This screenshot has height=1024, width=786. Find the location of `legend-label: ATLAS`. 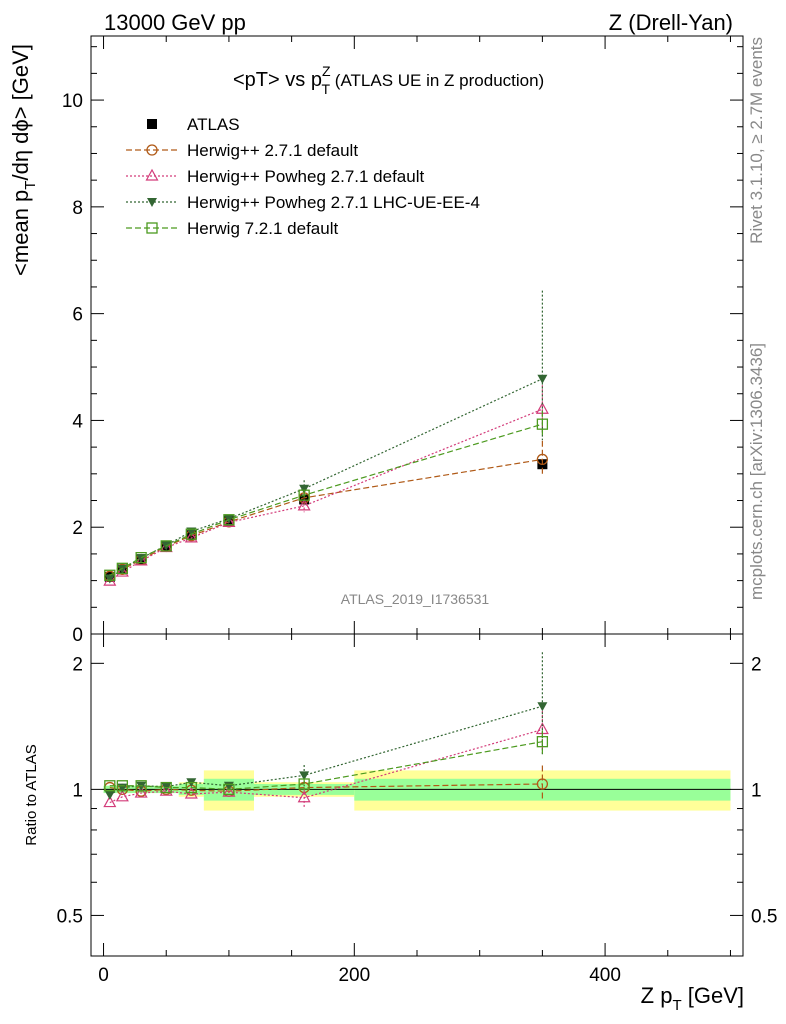

legend-label: ATLAS is located at coordinates (213, 124).